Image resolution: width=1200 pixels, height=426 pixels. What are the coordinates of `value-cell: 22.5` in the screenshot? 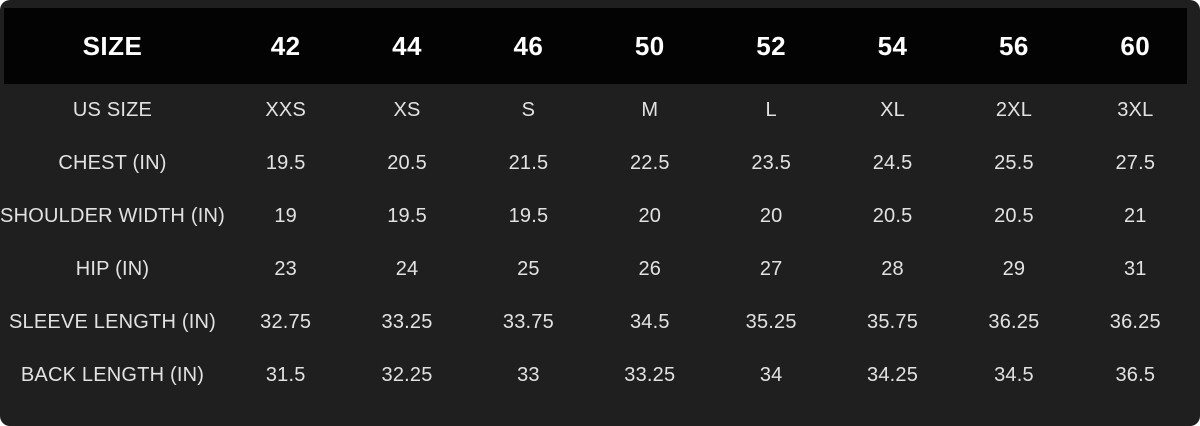 It's located at (649, 163).